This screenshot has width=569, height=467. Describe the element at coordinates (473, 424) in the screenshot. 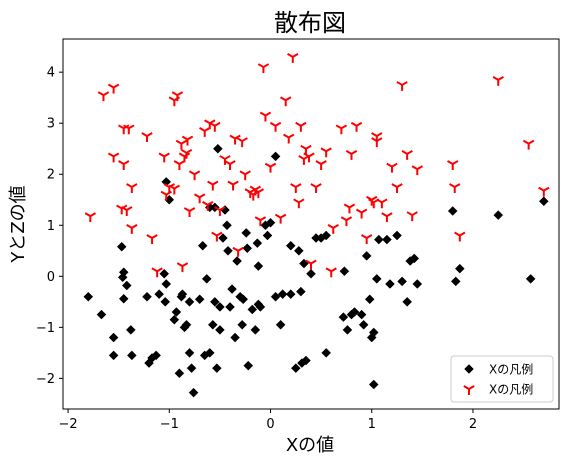

I see `x-tick-label: 2` at that location.